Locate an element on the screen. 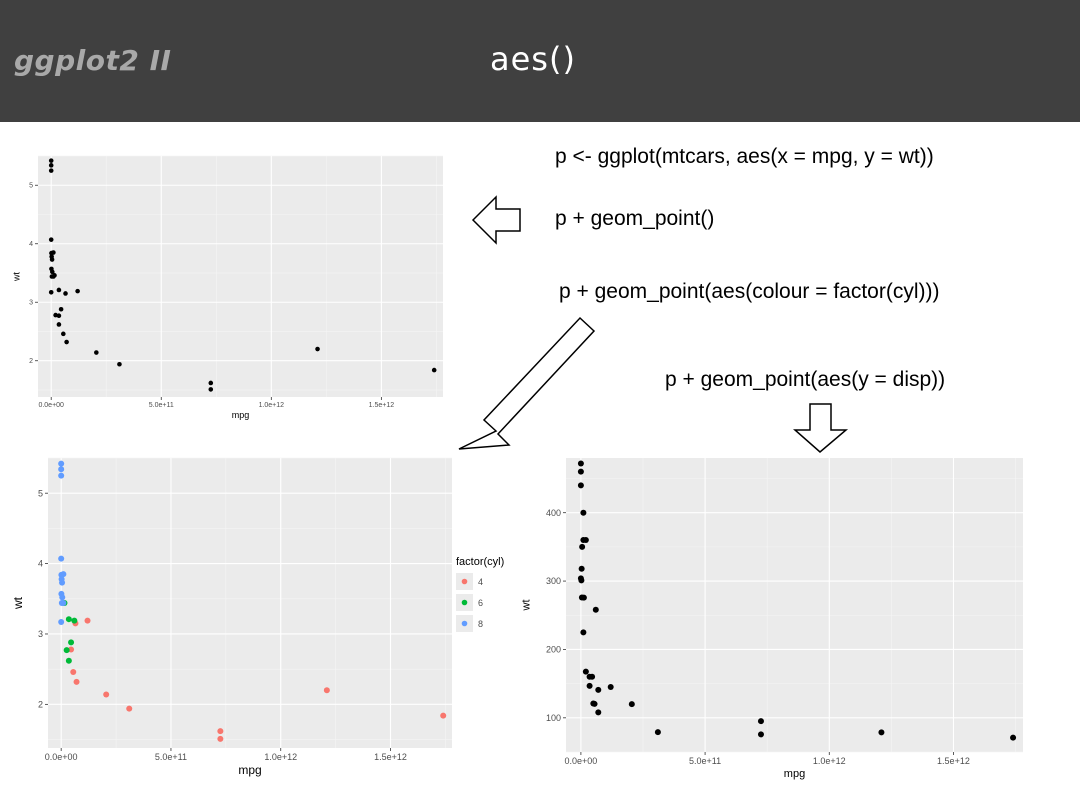 The width and height of the screenshot is (1080, 809). code-line-y-disp: p + geom_point(aes(y = disp)) is located at coordinates (805, 379).